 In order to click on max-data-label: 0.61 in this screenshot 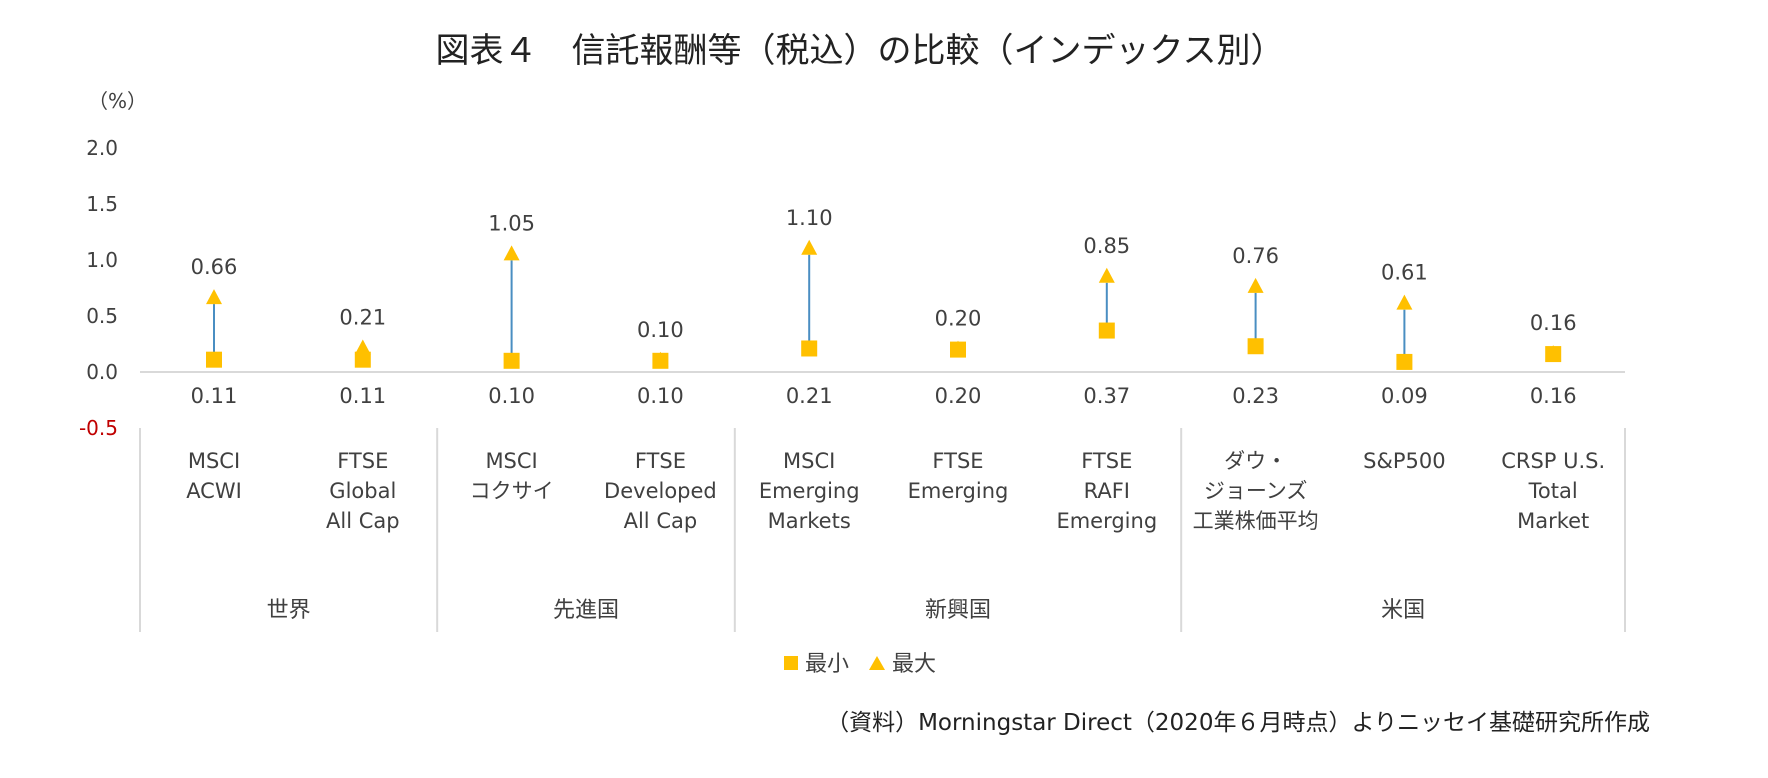, I will do `click(1404, 273)`.